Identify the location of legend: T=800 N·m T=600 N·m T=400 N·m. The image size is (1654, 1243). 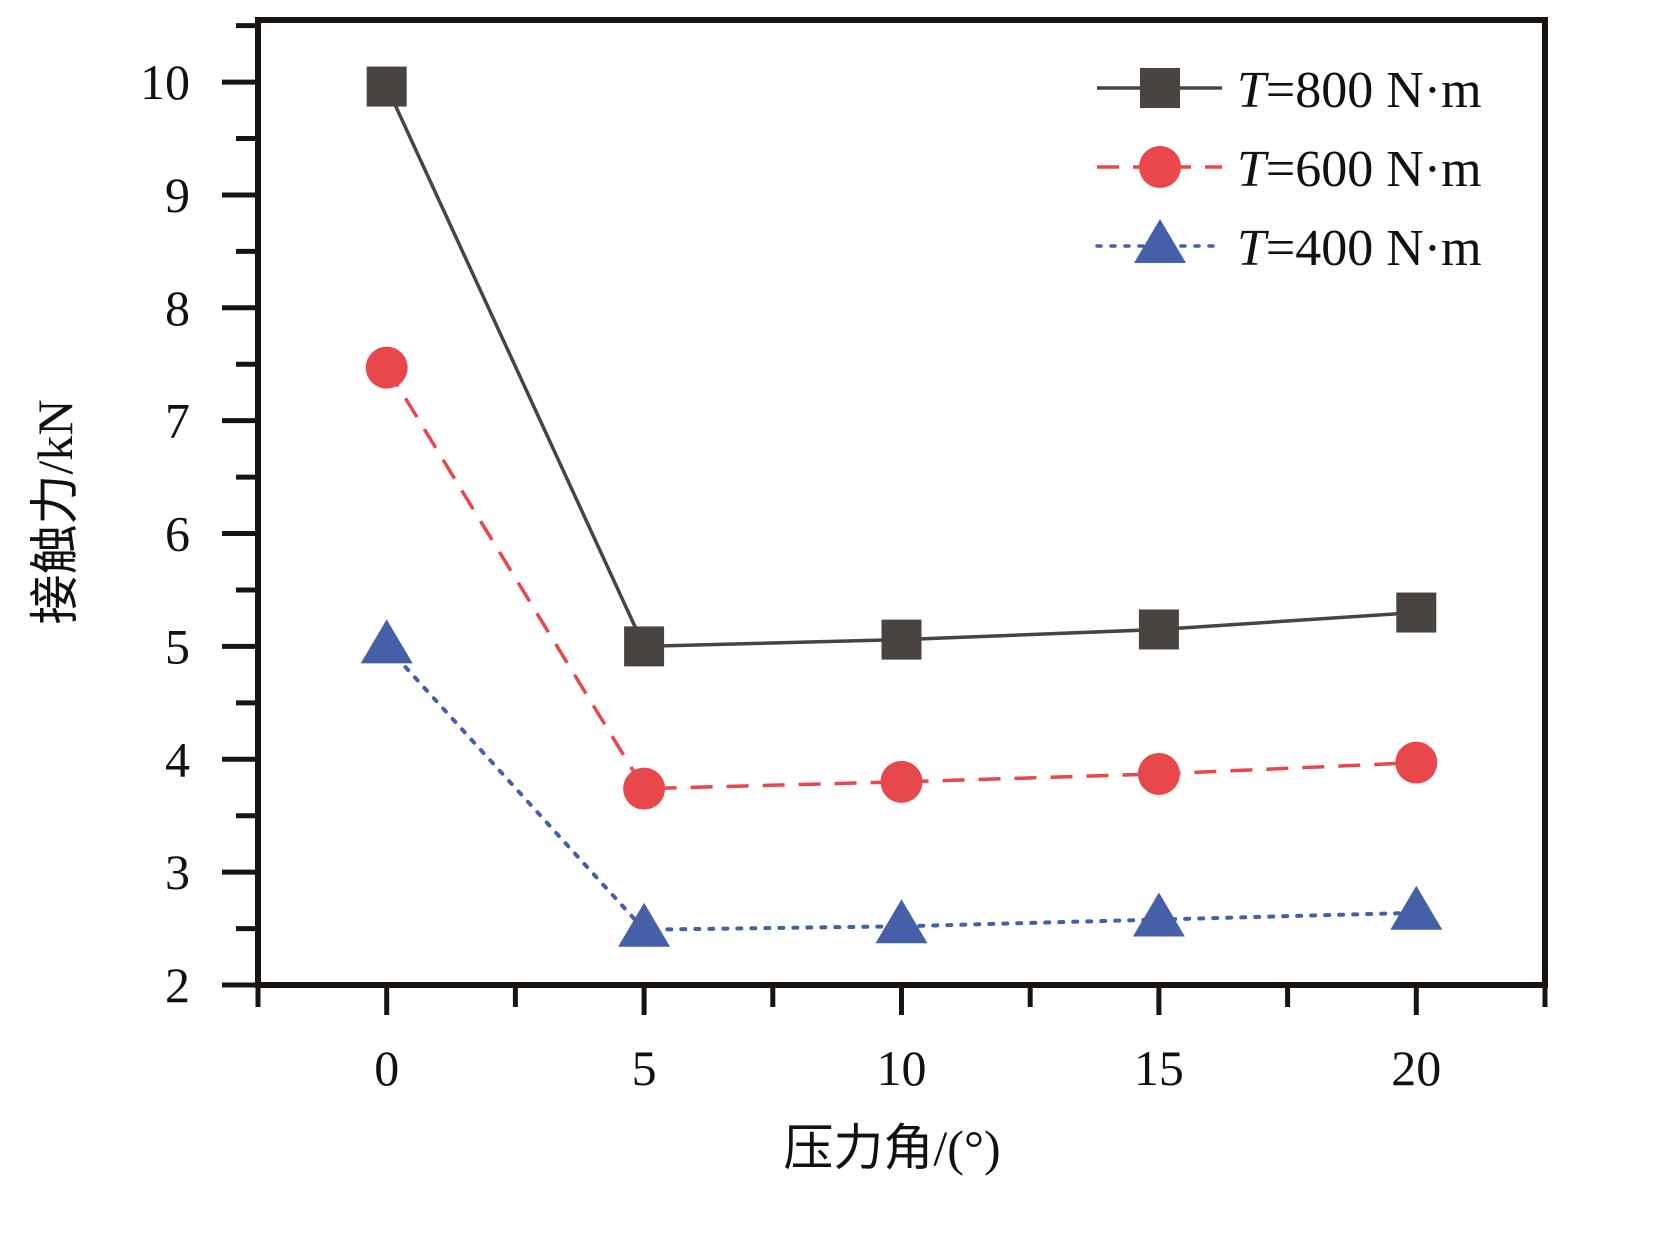
(1288, 169).